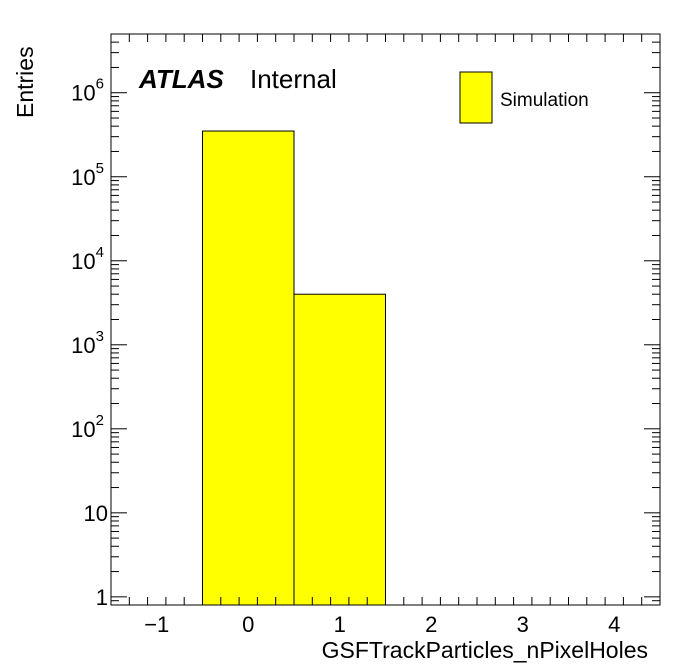 This screenshot has height=672, width=696. I want to click on y-tick-label: 10⁴, so click(87, 259).